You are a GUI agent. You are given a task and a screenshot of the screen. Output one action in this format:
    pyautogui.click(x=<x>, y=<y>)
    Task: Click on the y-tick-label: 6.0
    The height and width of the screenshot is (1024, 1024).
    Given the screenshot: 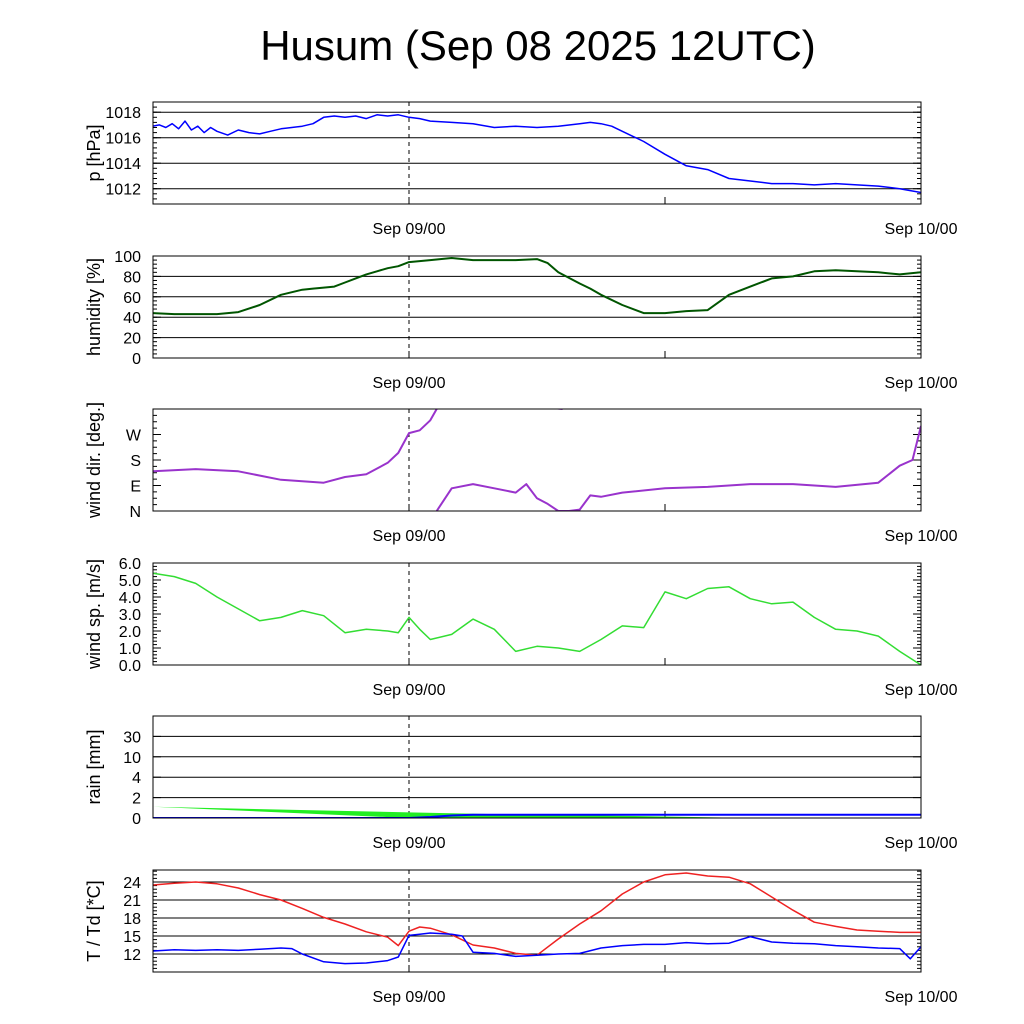 What is the action you would take?
    pyautogui.click(x=130, y=564)
    